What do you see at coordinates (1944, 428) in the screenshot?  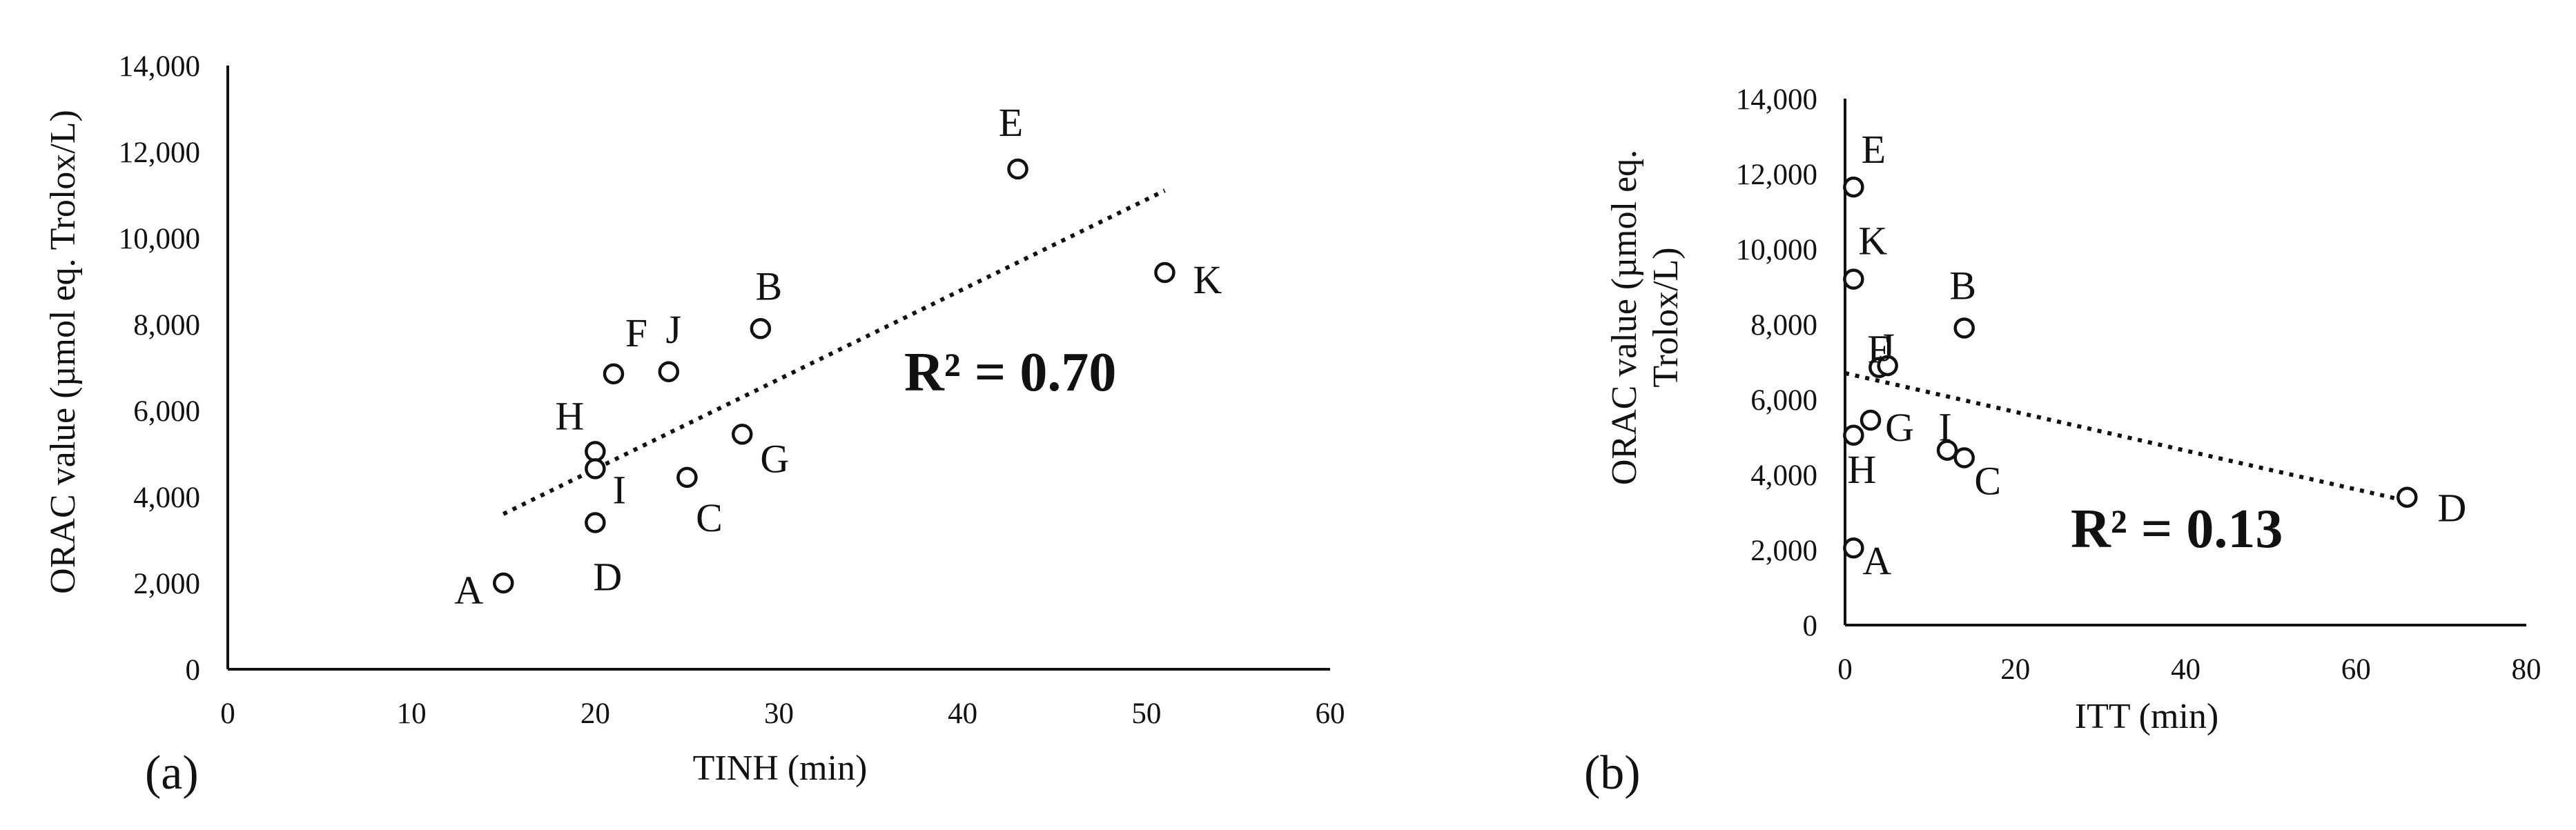 I see `point-label-i-b: I` at bounding box center [1944, 428].